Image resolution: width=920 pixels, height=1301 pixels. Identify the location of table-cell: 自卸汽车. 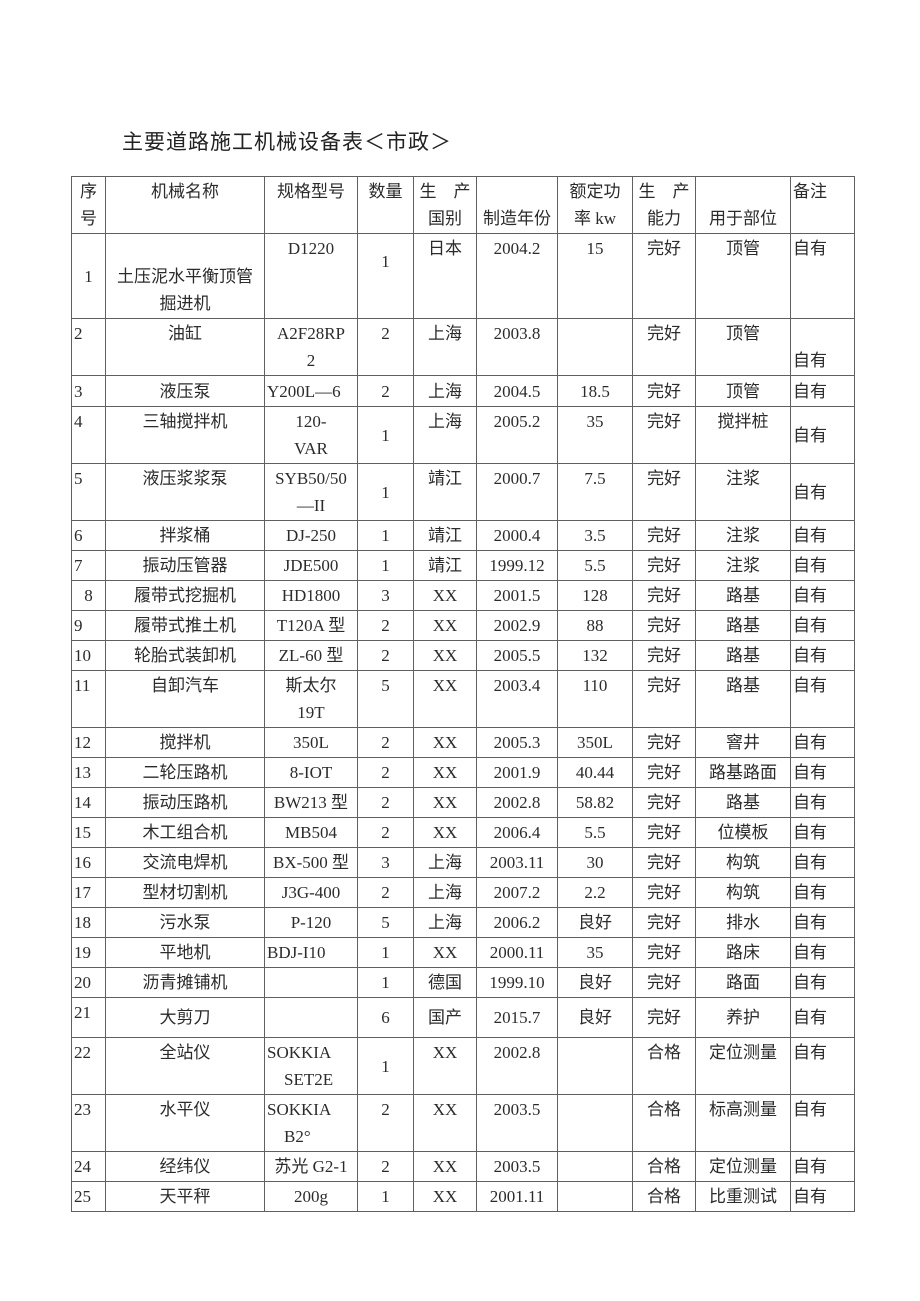
(185, 699).